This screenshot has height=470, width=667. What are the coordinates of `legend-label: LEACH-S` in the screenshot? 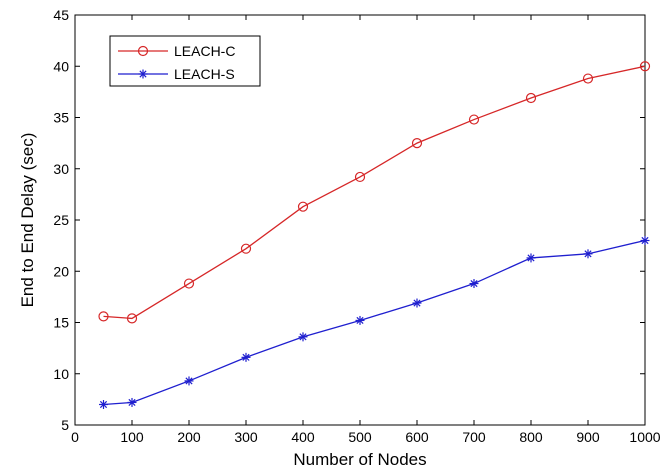 It's located at (204, 74).